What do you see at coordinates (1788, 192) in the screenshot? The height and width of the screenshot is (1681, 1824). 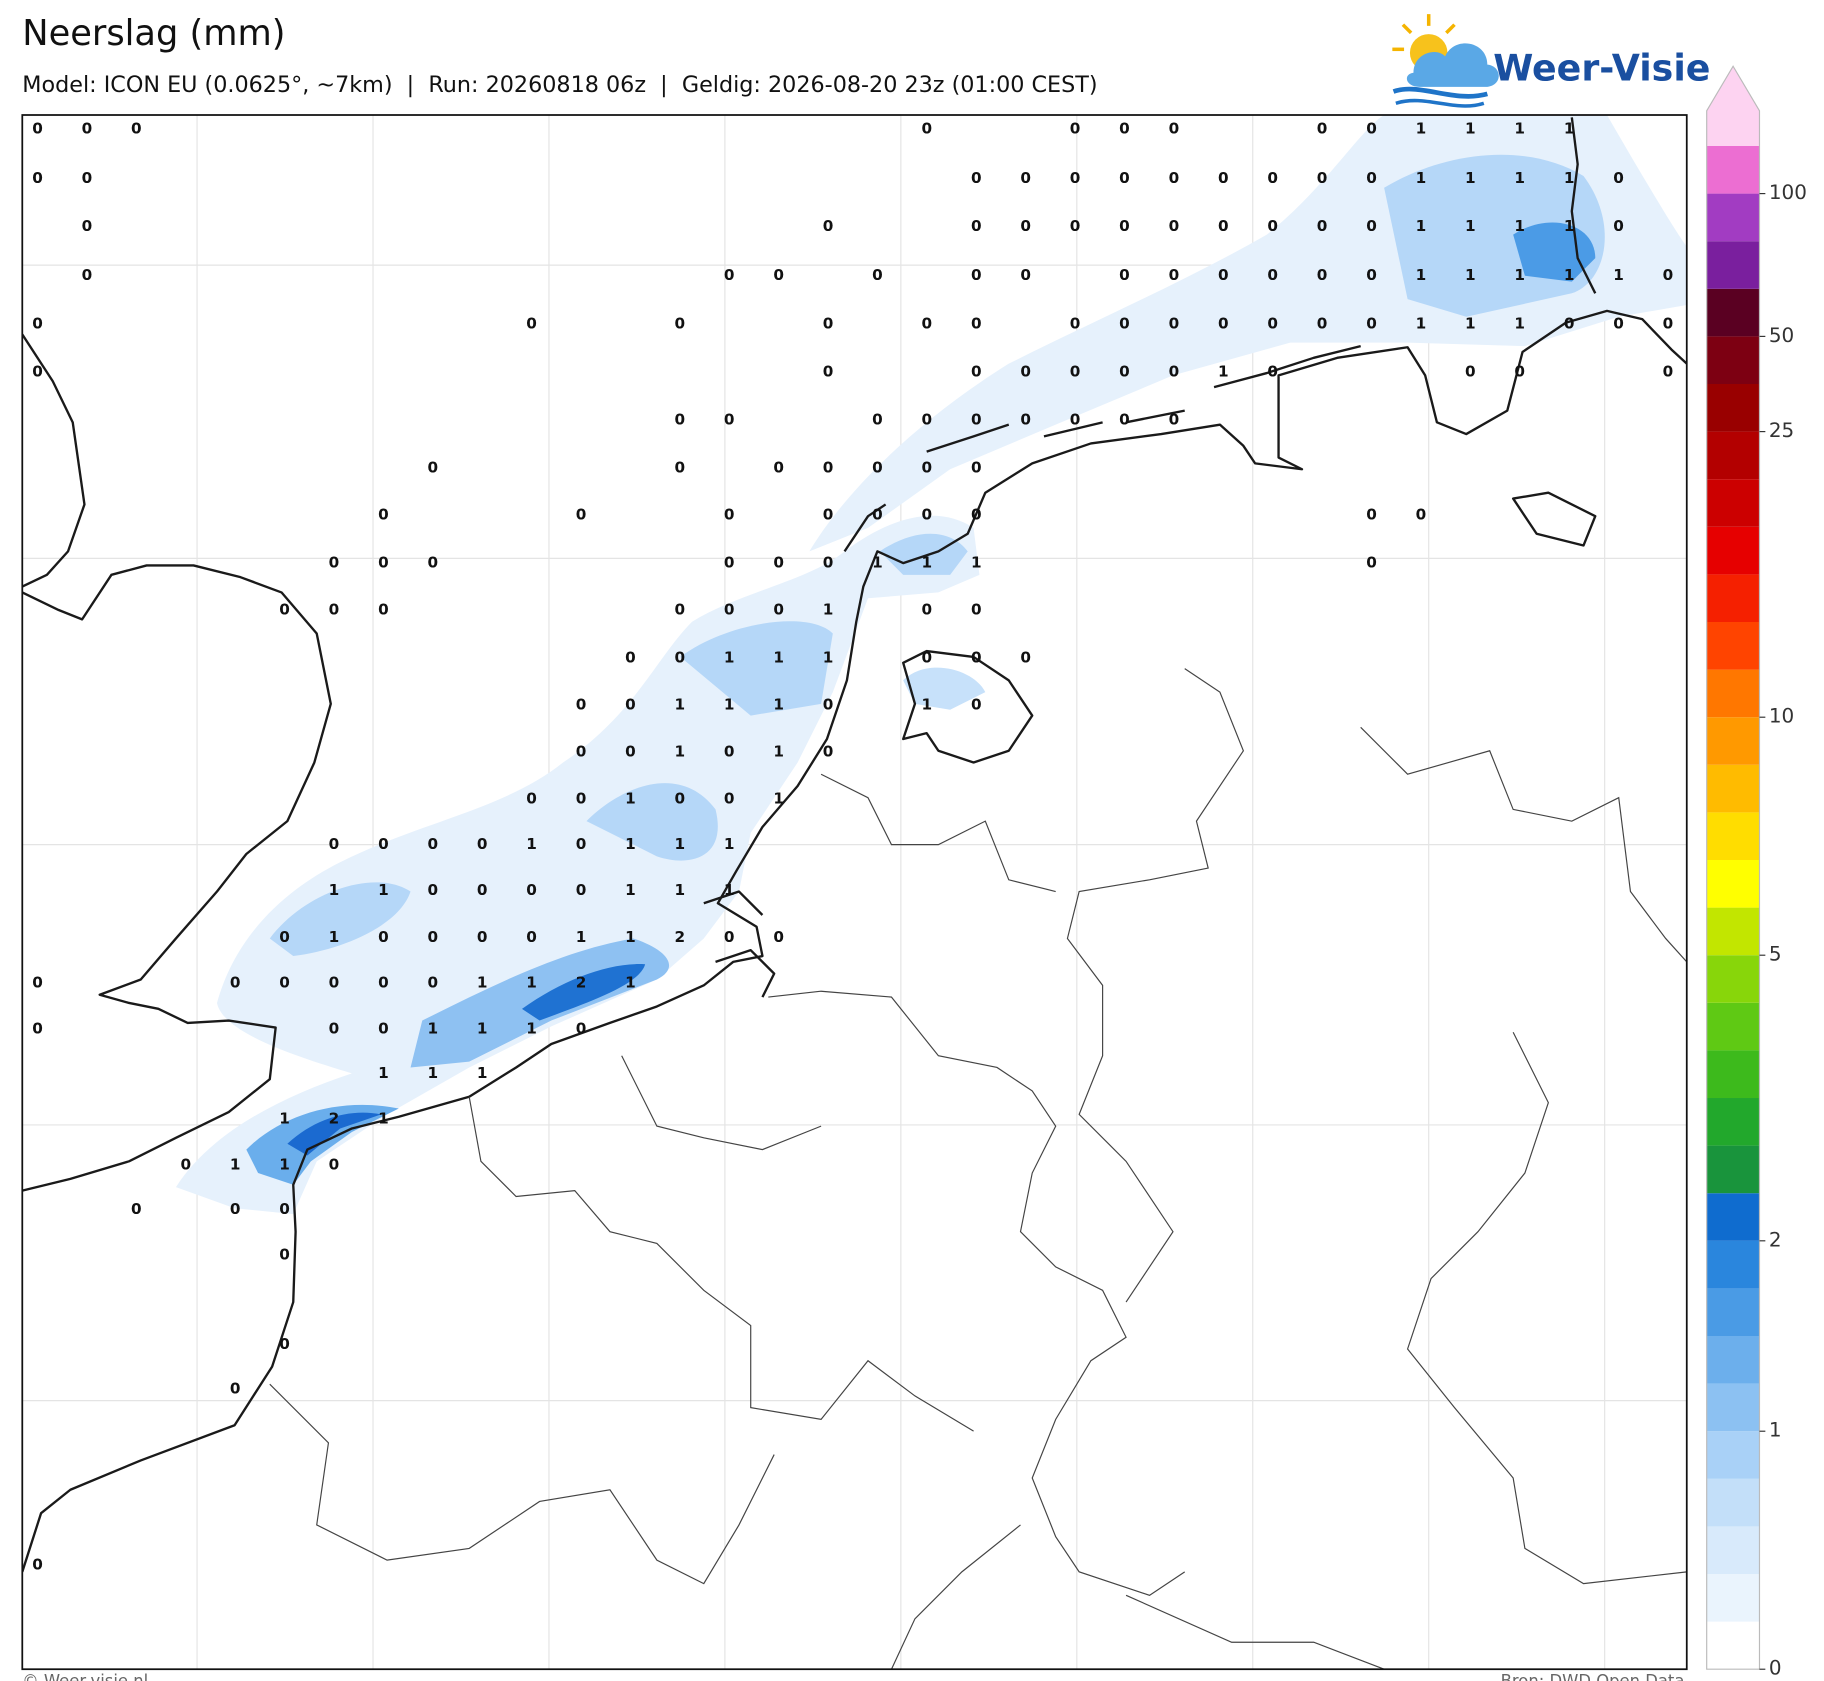 I see `colorbar-tick-label: 100` at bounding box center [1788, 192].